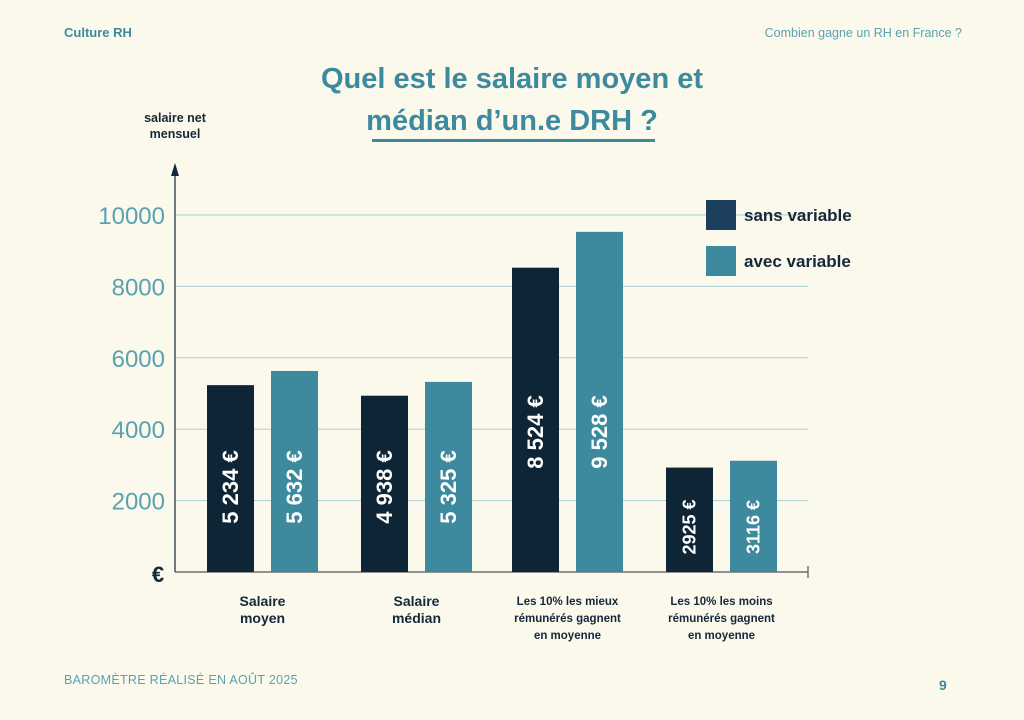 This screenshot has width=1024, height=720. Describe the element at coordinates (535, 431) in the screenshot. I see `bar-value-label: 8 524 €` at that location.